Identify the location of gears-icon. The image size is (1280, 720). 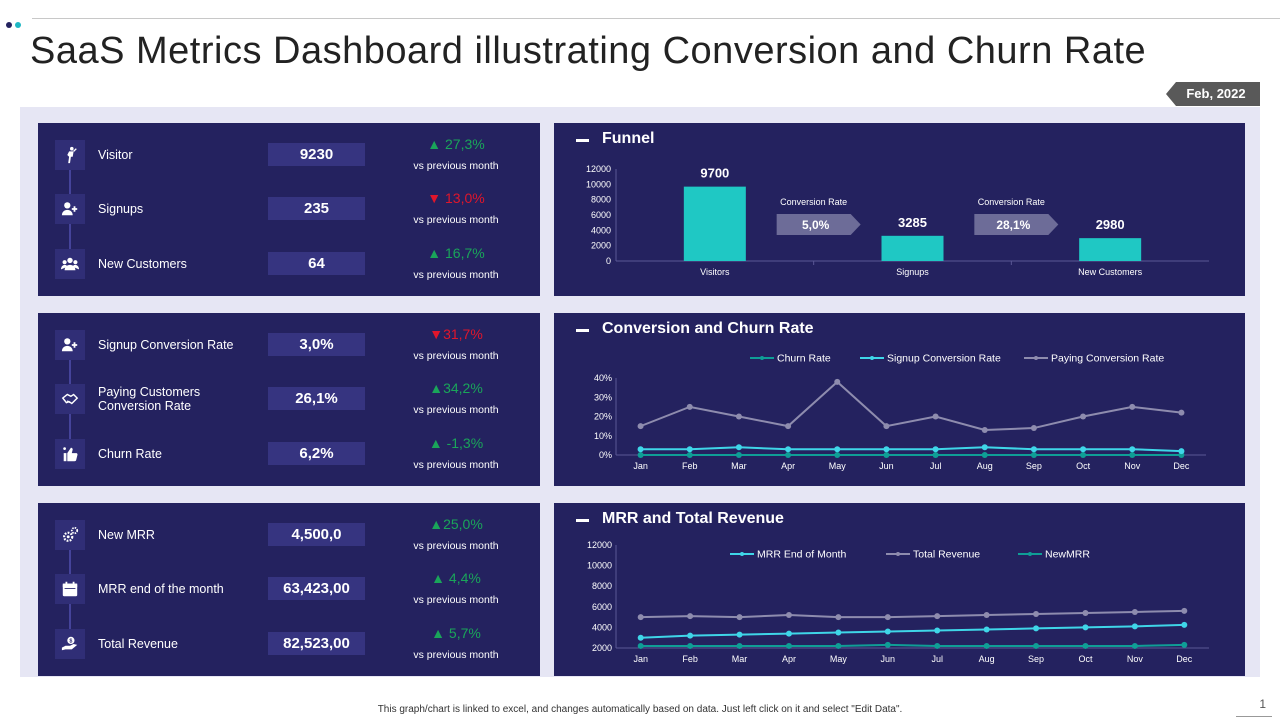
(70, 535).